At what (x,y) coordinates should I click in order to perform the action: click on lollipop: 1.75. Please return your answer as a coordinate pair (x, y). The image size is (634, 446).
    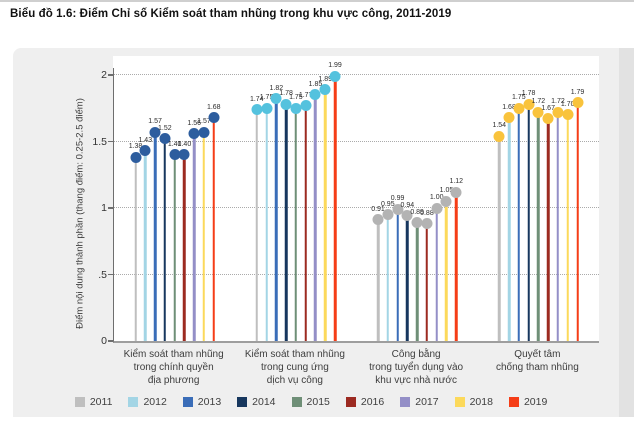
    Looking at the image, I should click on (266, 217).